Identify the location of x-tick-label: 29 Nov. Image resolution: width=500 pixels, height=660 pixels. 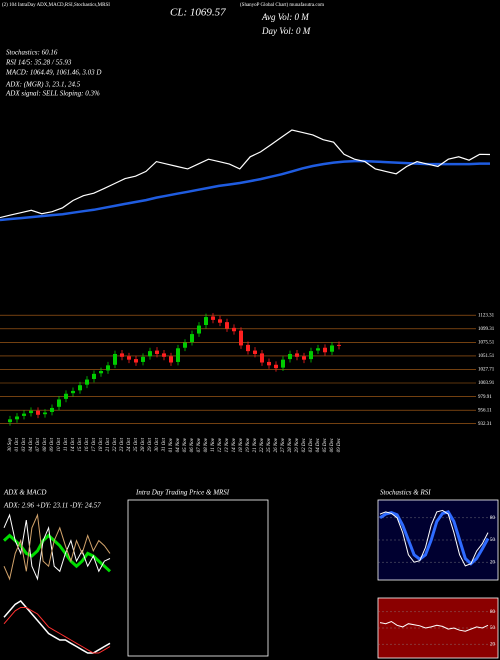
(297, 444).